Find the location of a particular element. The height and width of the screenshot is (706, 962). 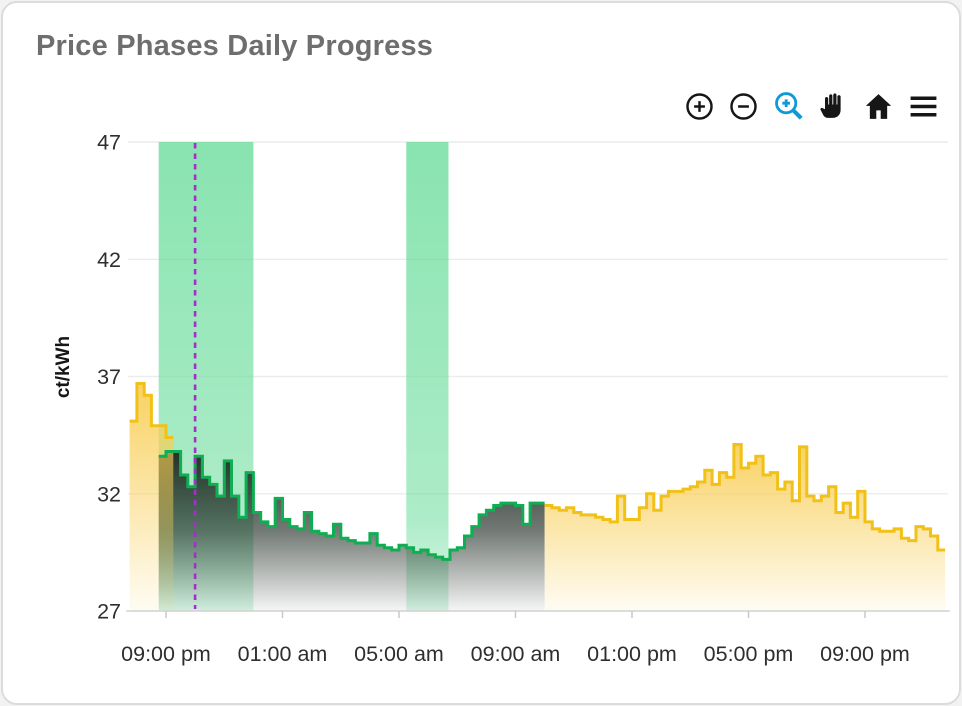

menu-icon is located at coordinates (923, 106).